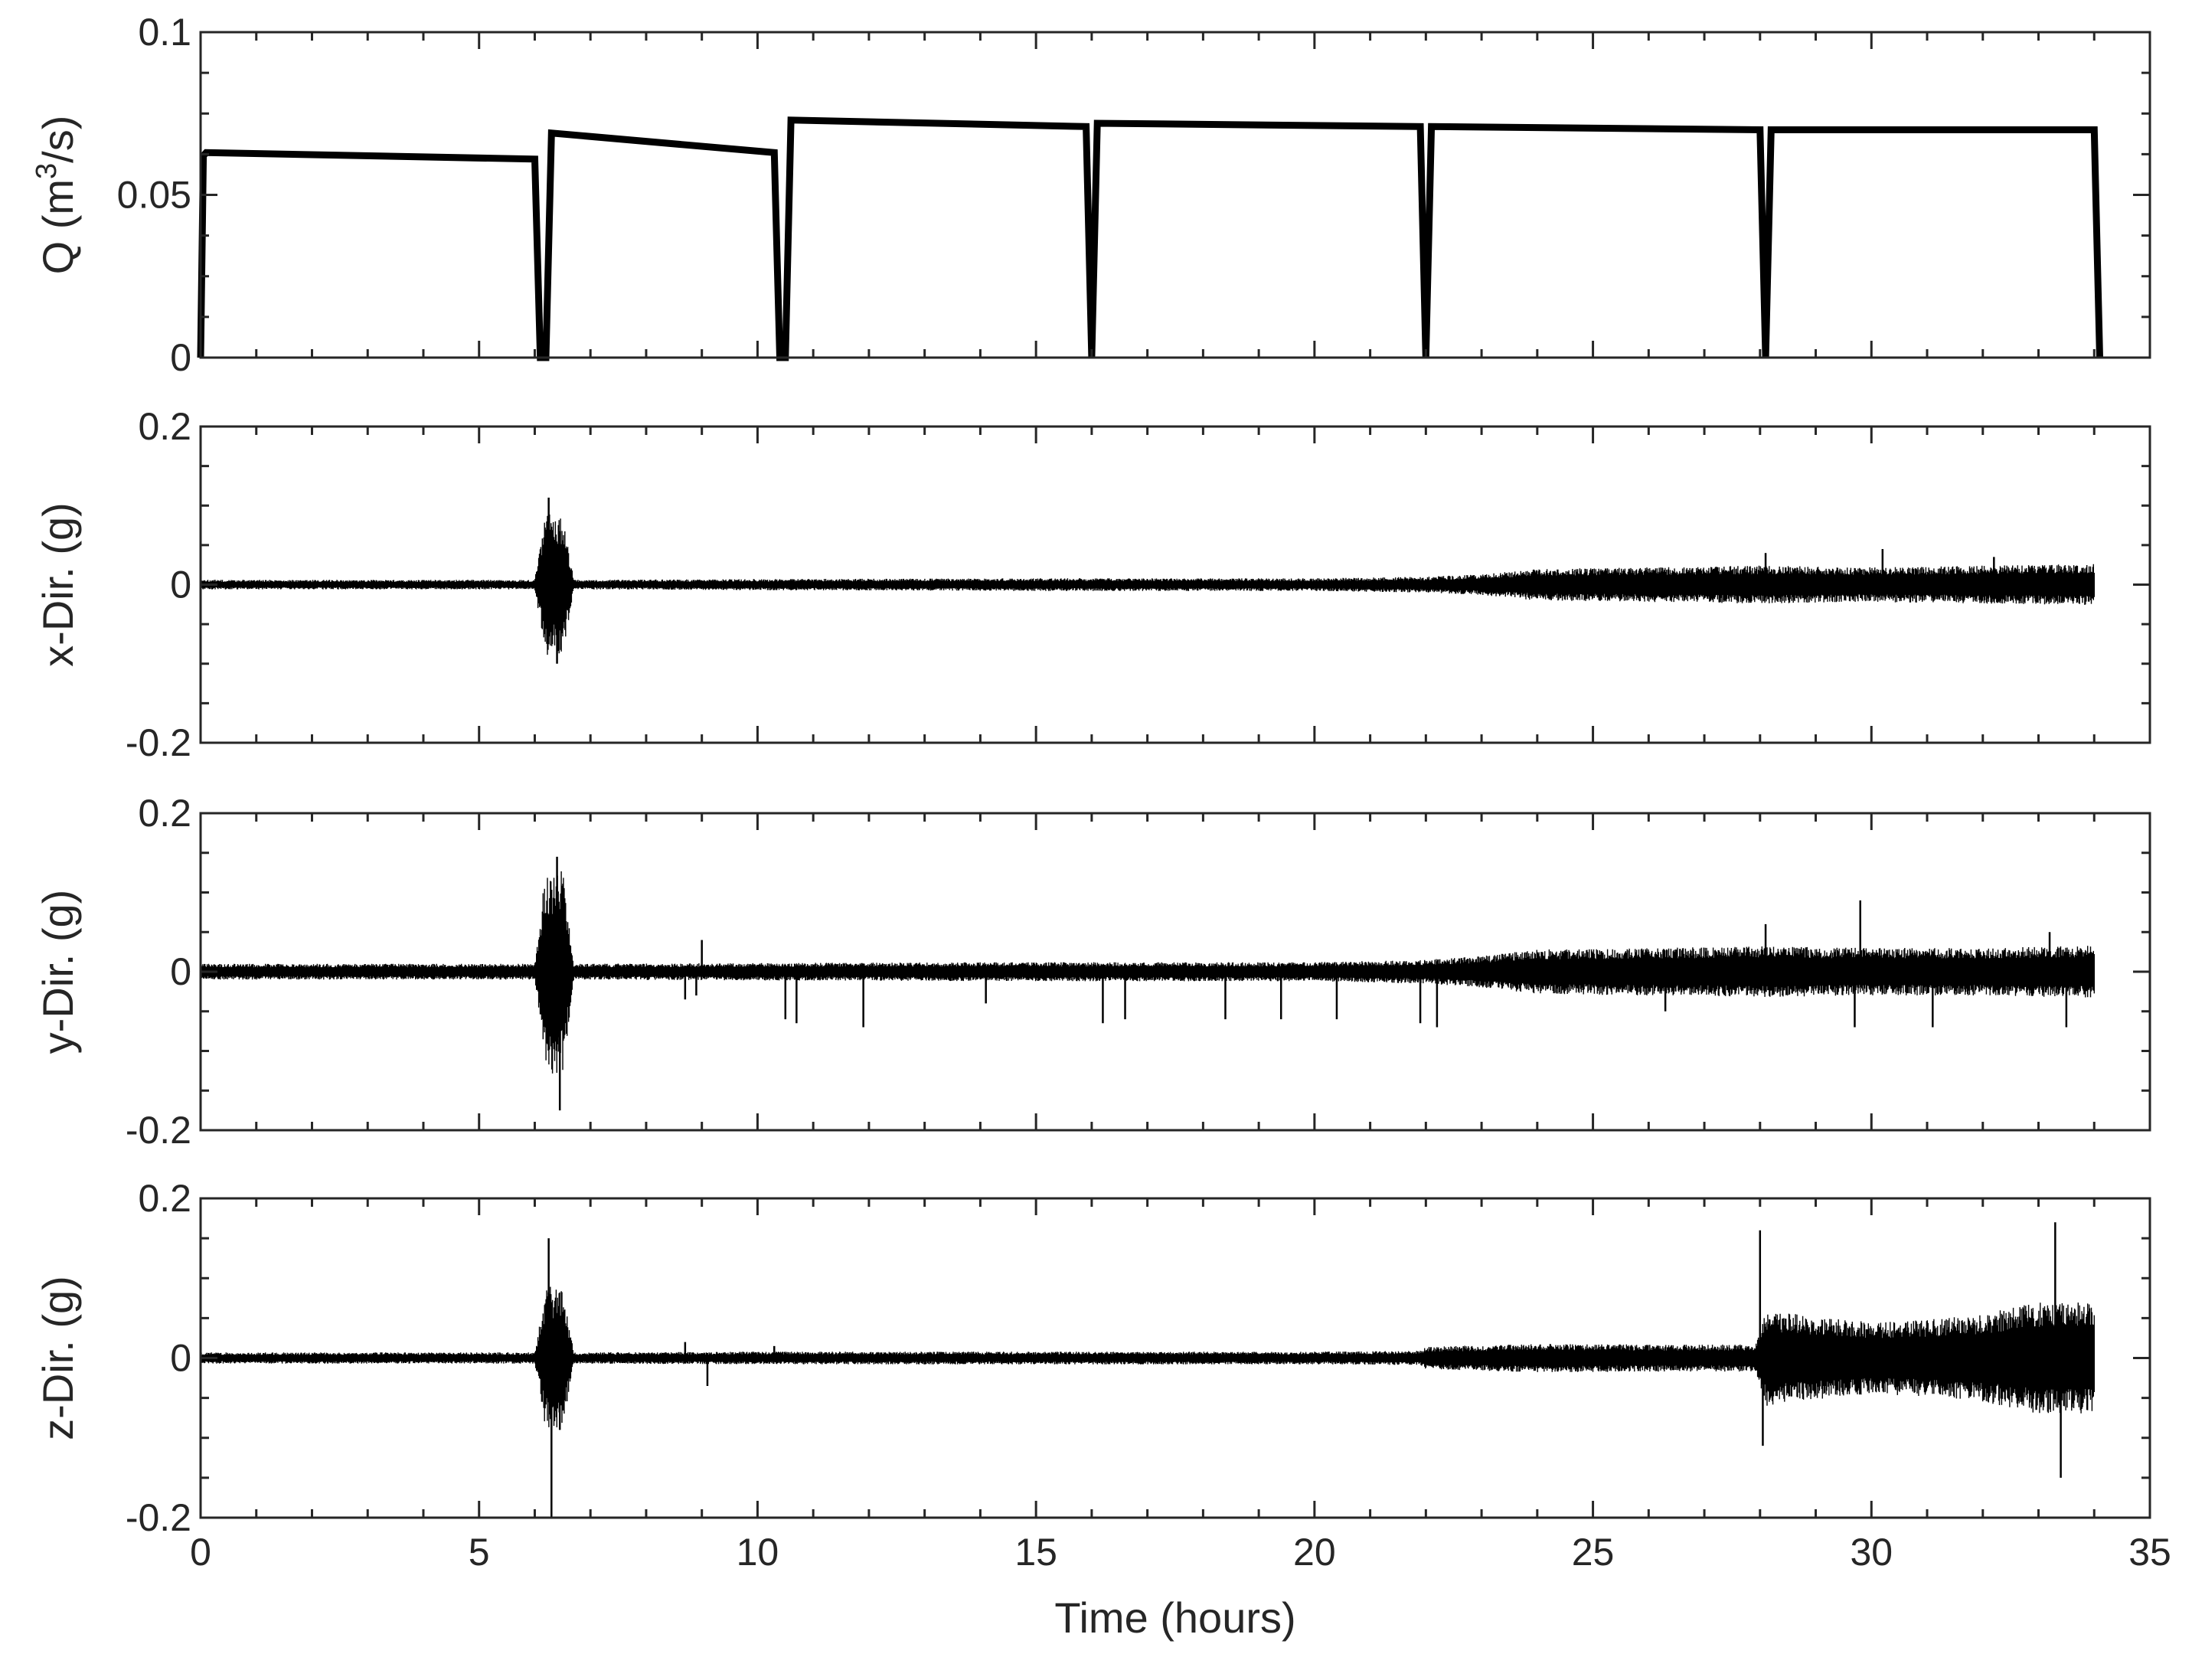 The height and width of the screenshot is (1680, 2192). Describe the element at coordinates (1871, 1552) in the screenshot. I see `x-tick-label: 30` at that location.